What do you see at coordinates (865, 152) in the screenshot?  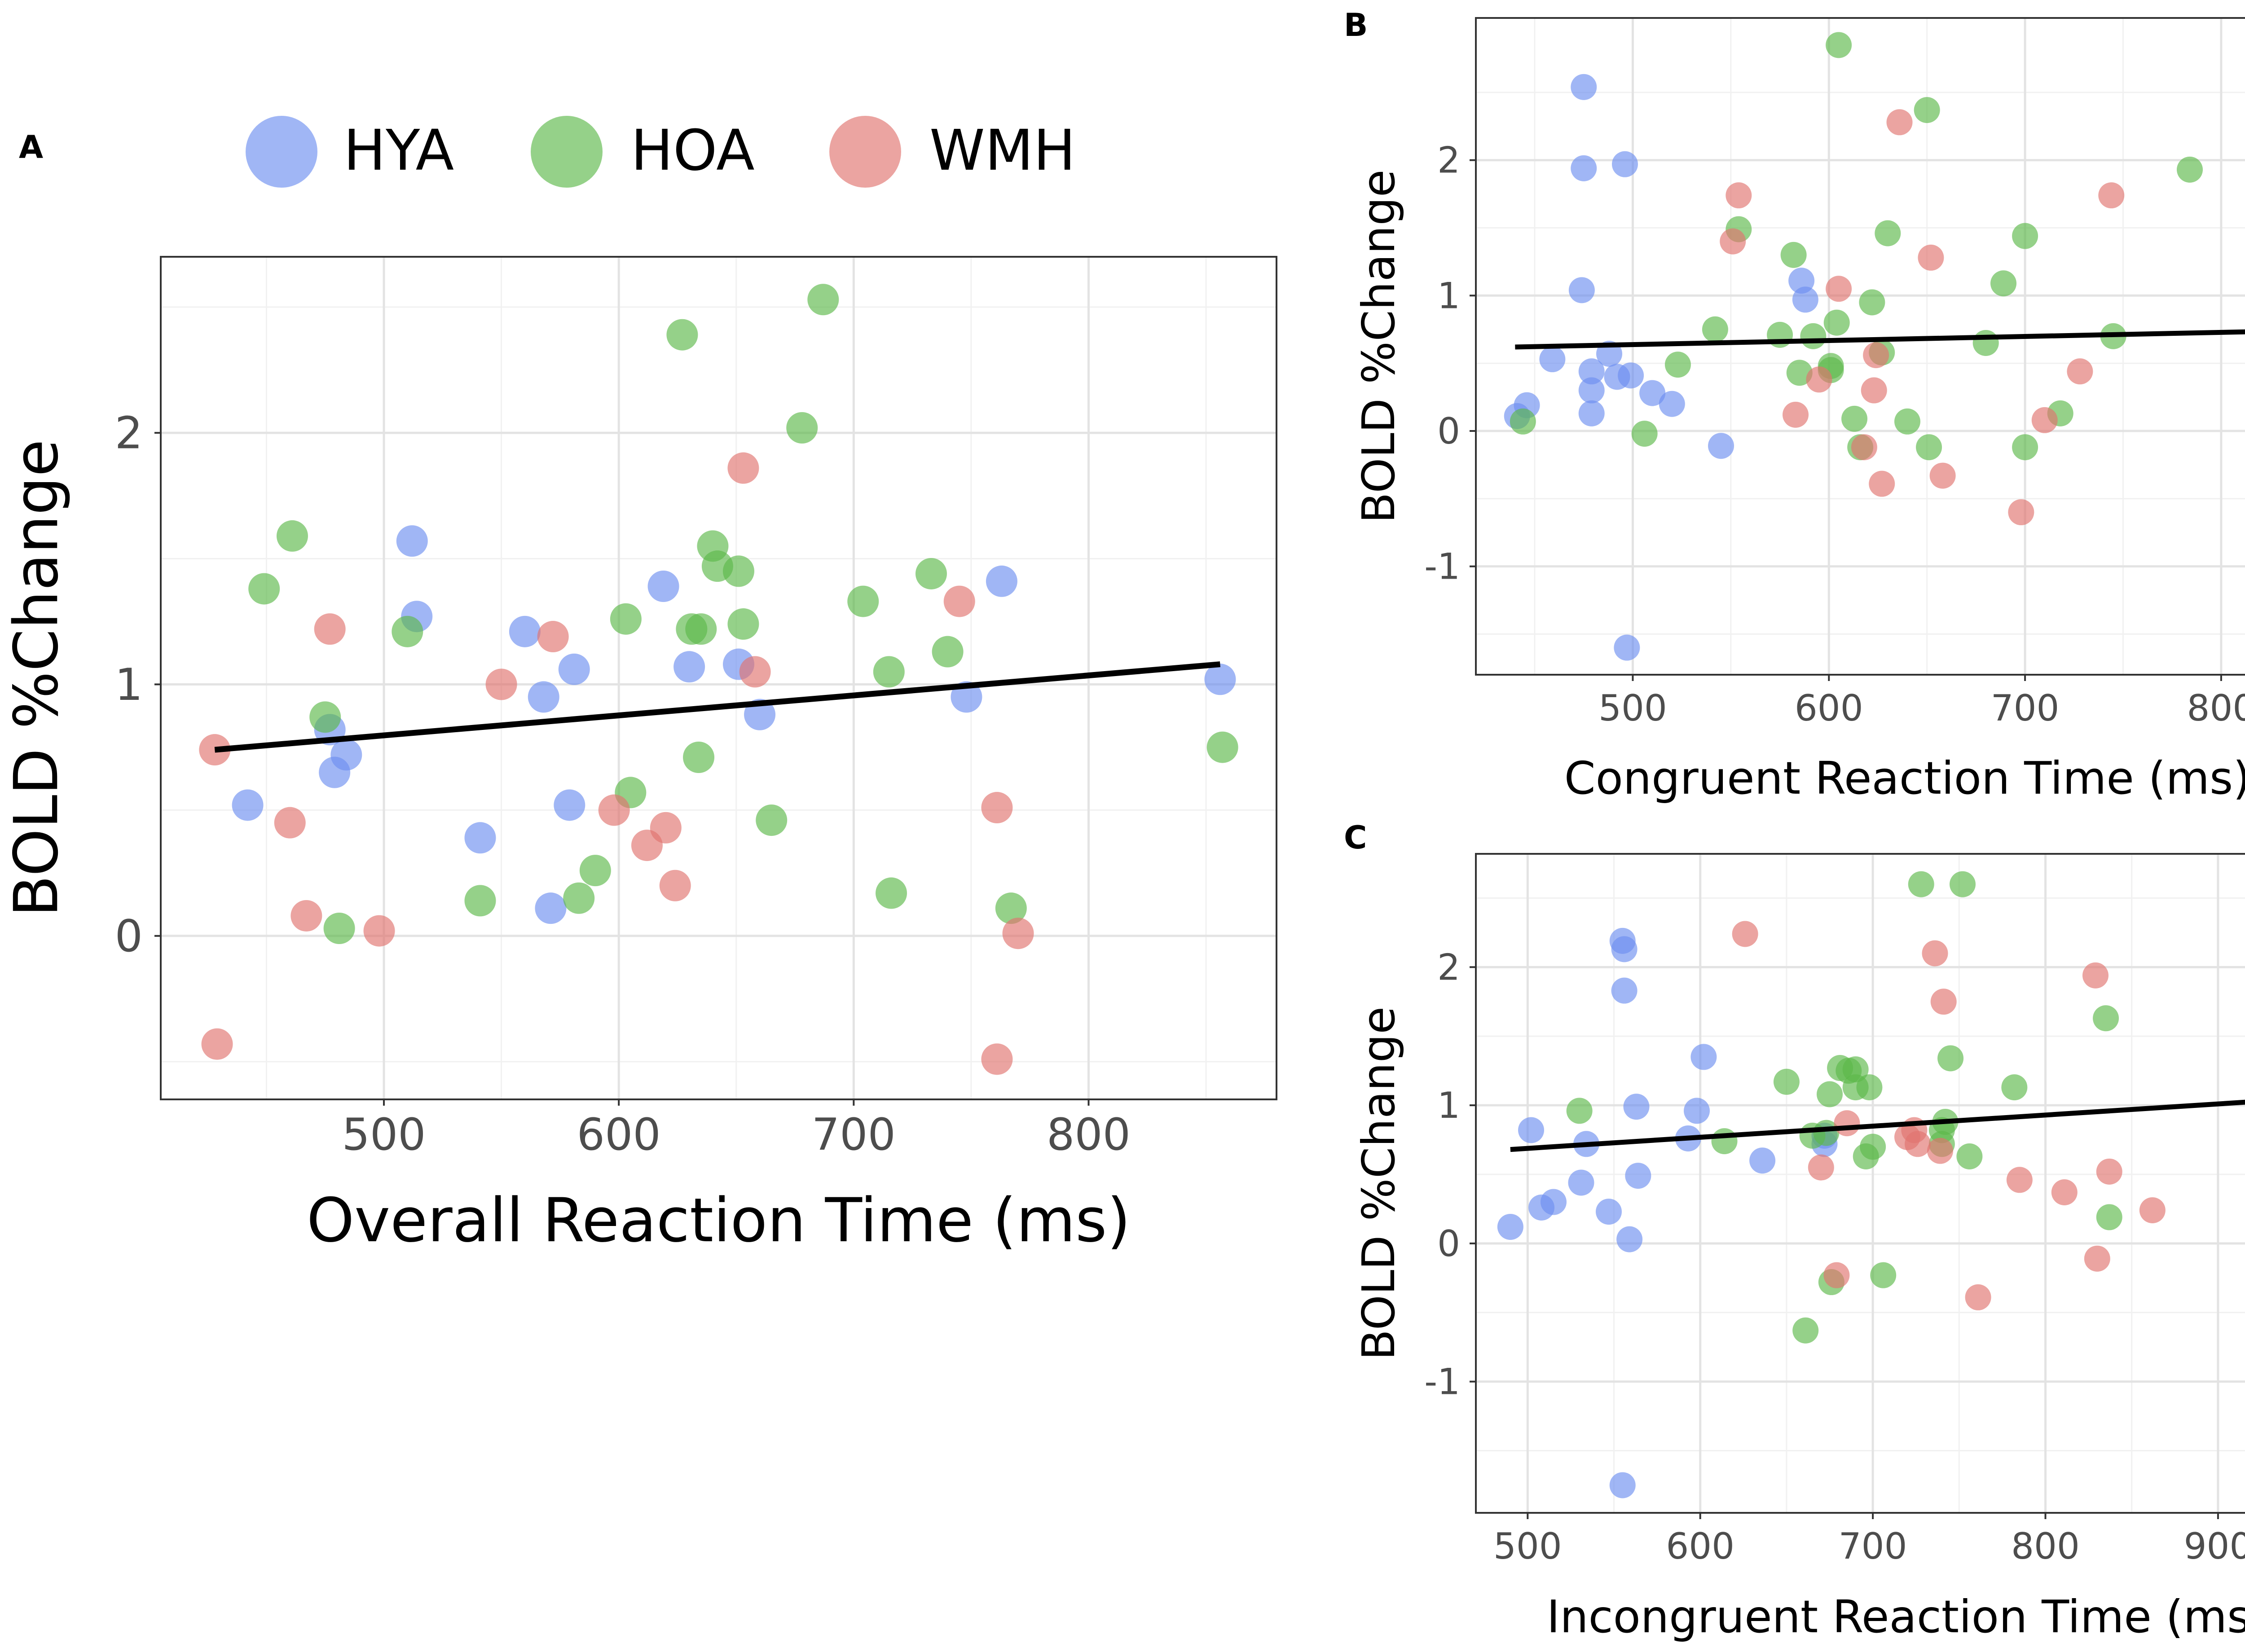 I see `legend-swatch-wmh` at bounding box center [865, 152].